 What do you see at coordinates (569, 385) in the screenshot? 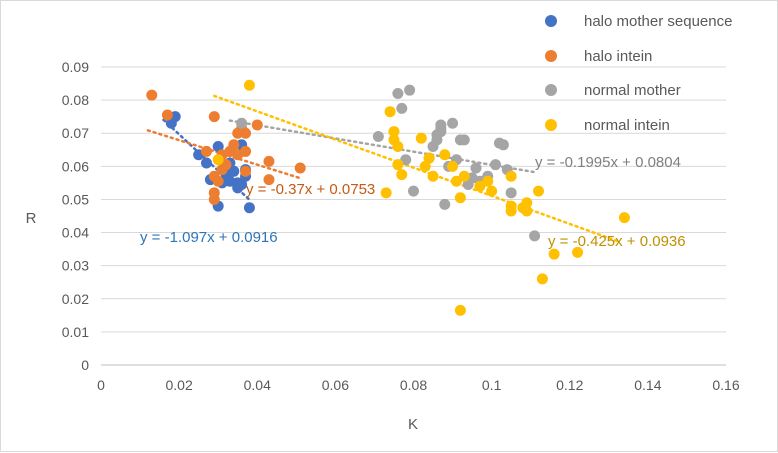
I see `x-tick-label: 0.12` at bounding box center [569, 385].